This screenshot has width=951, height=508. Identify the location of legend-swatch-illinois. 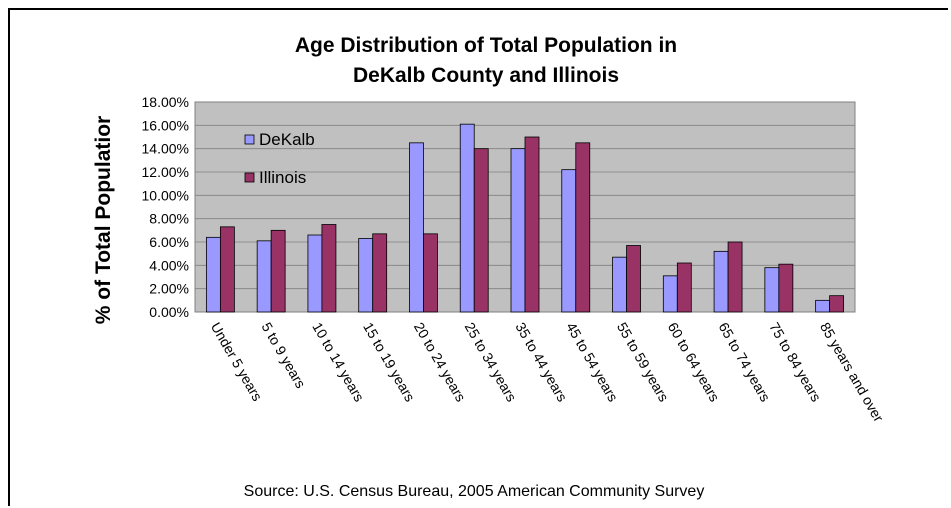
(249, 177).